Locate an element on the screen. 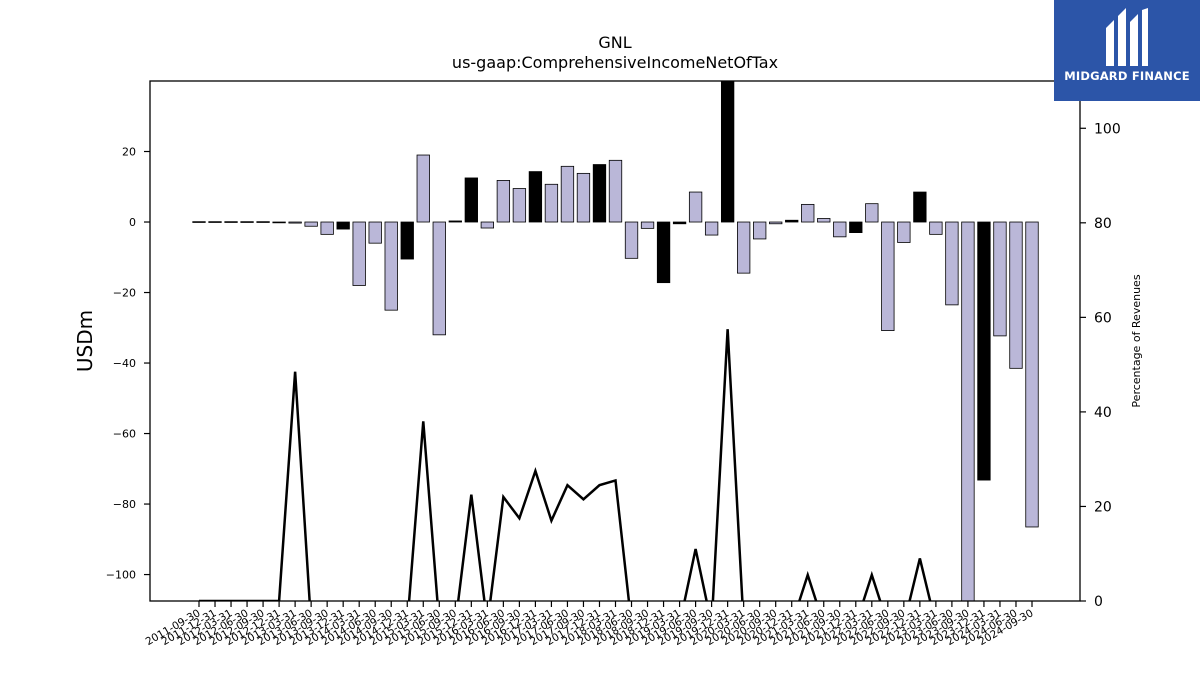  y-tick-label: 20 is located at coordinates (129, 152).